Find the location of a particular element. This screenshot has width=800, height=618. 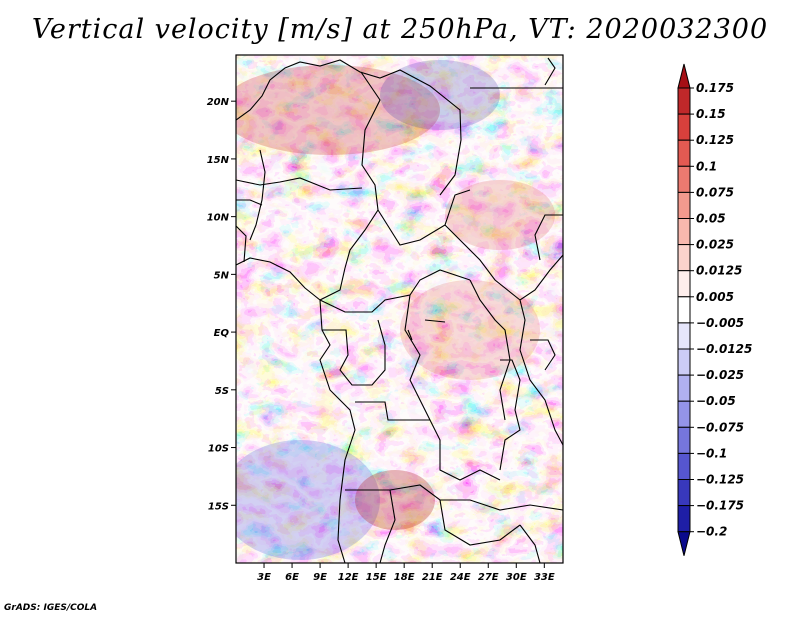

colorbar-label: 0.025 is located at coordinates (715, 245).